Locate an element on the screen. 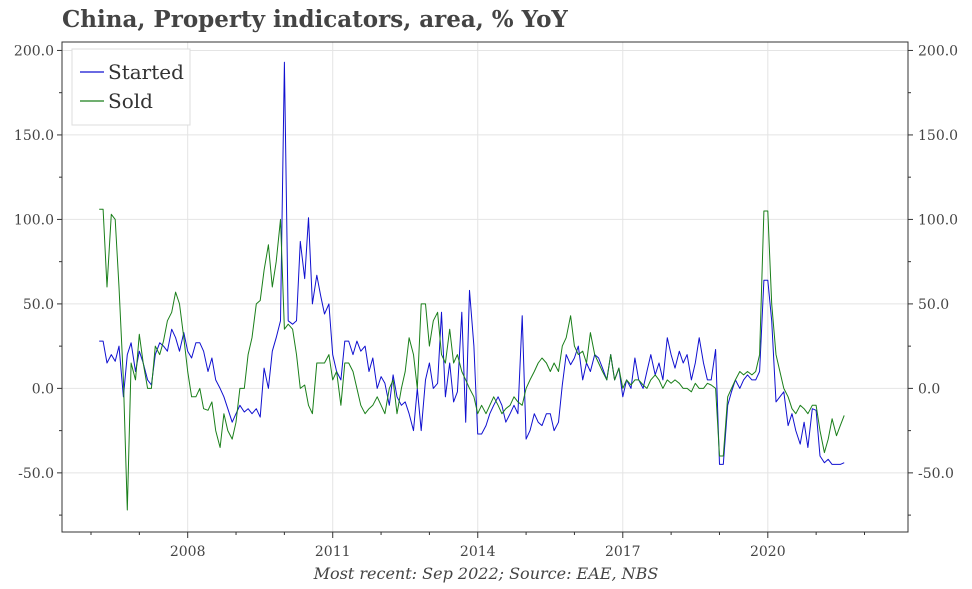  legend-label-sold: Sold is located at coordinates (130, 101).